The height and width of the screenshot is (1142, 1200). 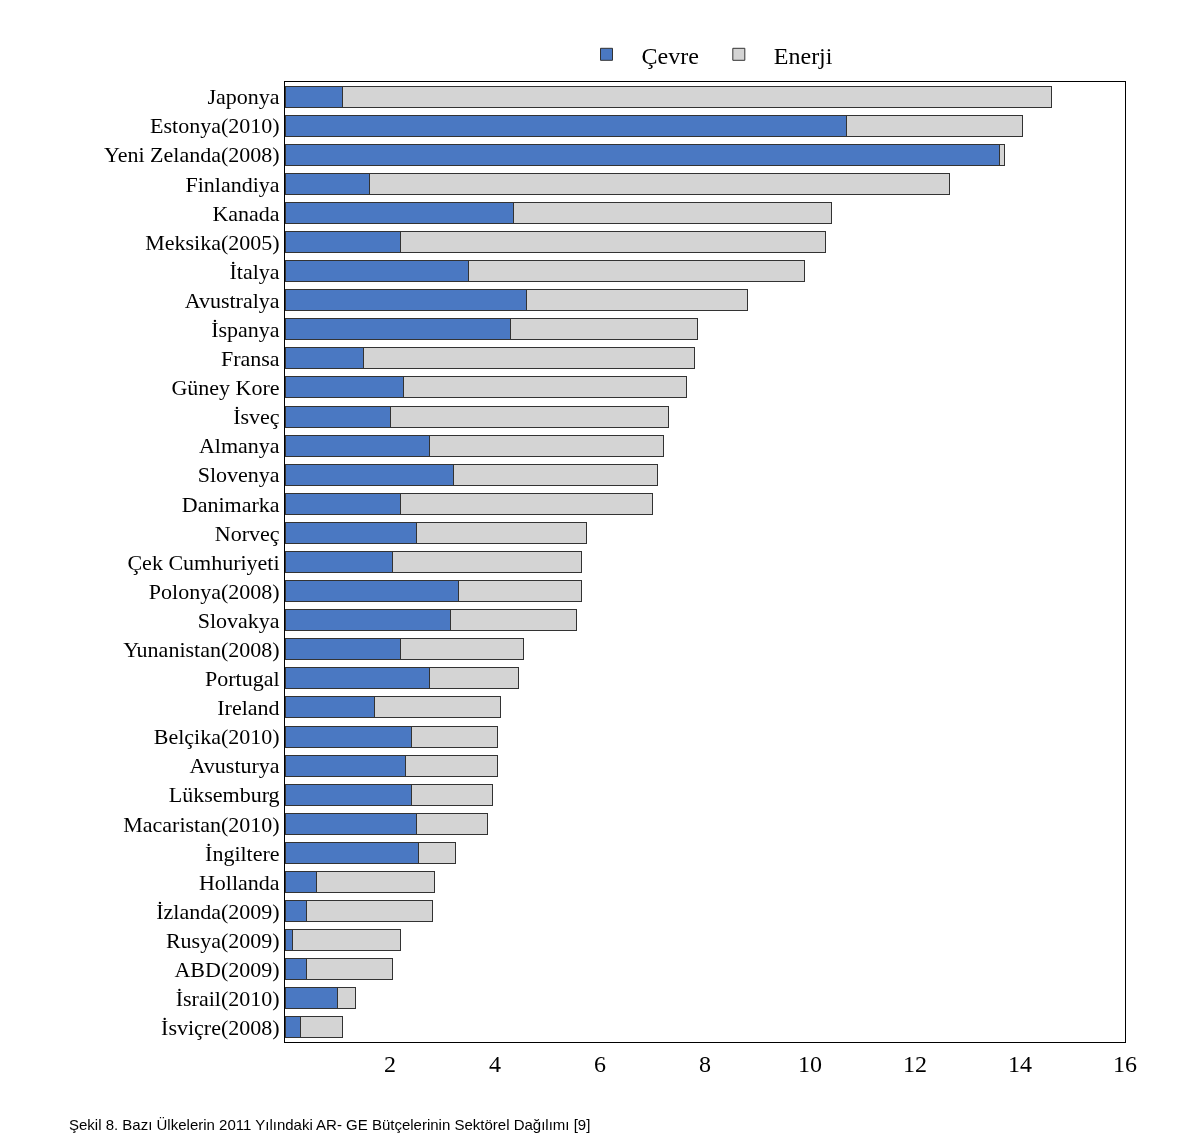 What do you see at coordinates (247, 533) in the screenshot?
I see `y-tick-label: Norveç` at bounding box center [247, 533].